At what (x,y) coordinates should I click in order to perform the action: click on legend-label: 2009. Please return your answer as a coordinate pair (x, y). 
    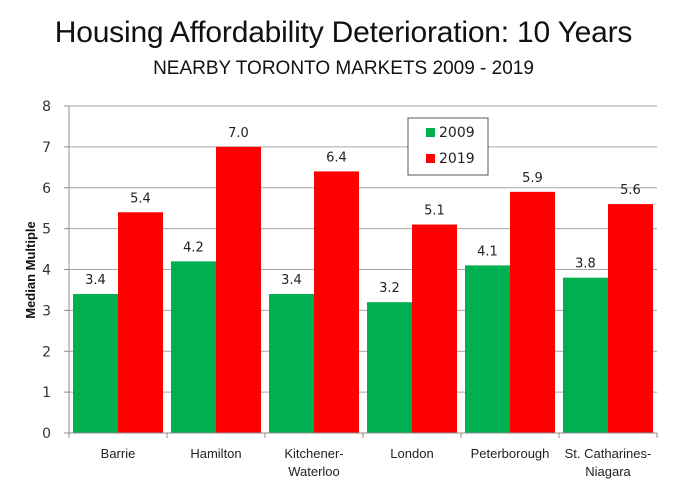
    Looking at the image, I should click on (457, 133).